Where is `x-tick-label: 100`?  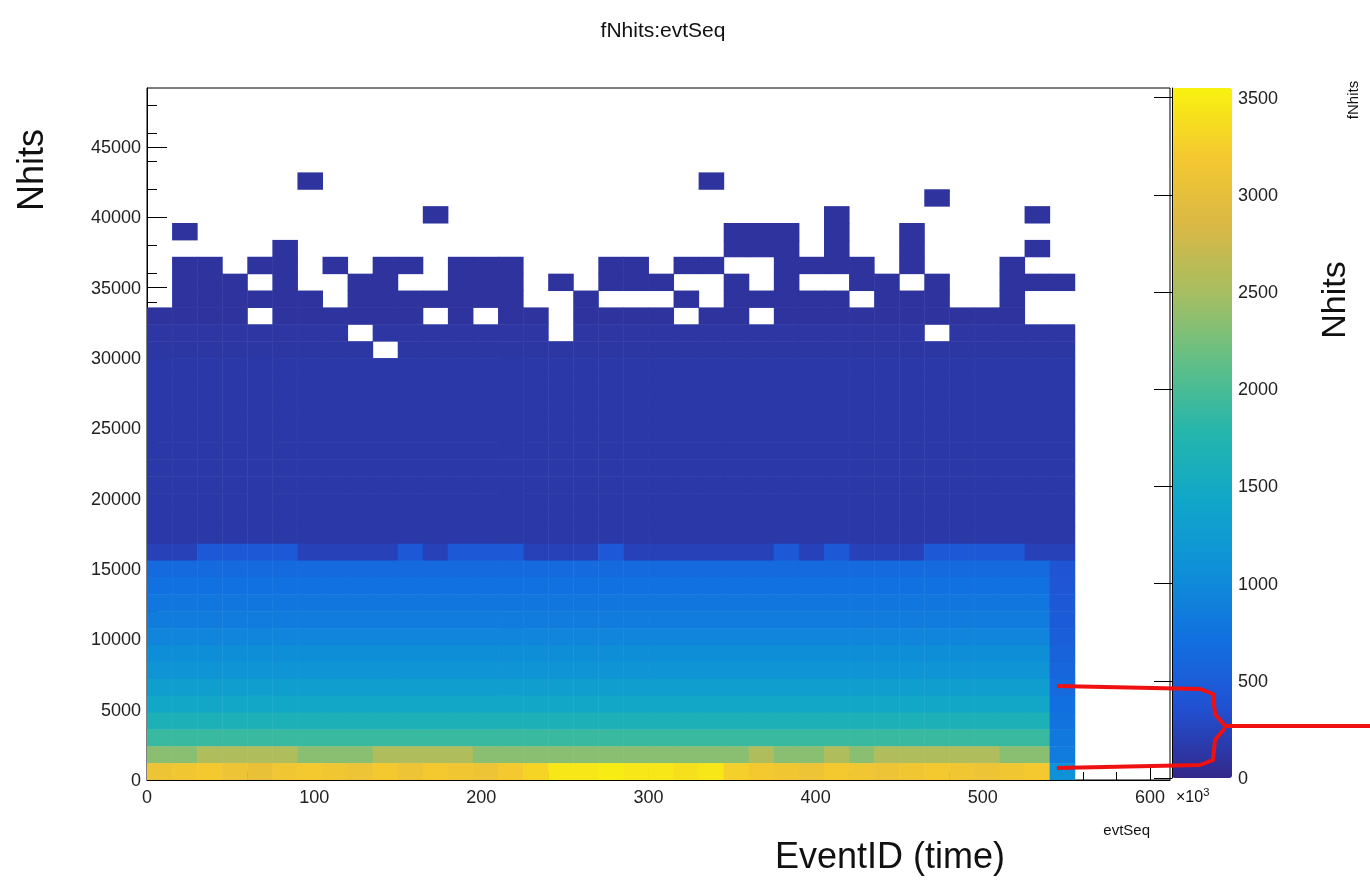 x-tick-label: 100 is located at coordinates (314, 797).